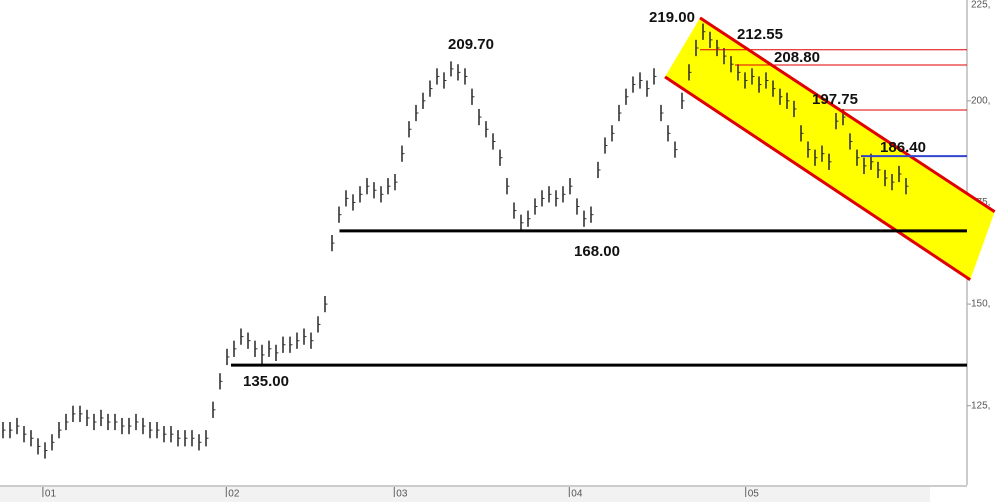 Image resolution: width=1000 pixels, height=502 pixels. What do you see at coordinates (51, 494) in the screenshot?
I see `x-tick-label: 01` at bounding box center [51, 494].